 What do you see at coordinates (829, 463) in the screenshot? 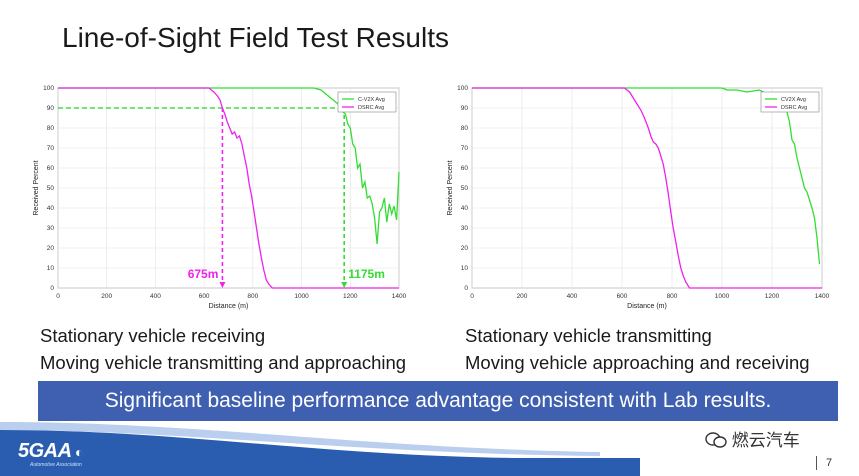
I see `page-number: 7` at bounding box center [829, 463].